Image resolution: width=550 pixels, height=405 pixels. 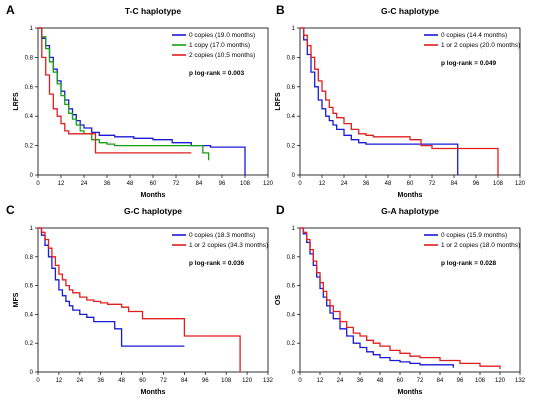 I want to click on chart-title: G-A haplotype, so click(x=410, y=211).